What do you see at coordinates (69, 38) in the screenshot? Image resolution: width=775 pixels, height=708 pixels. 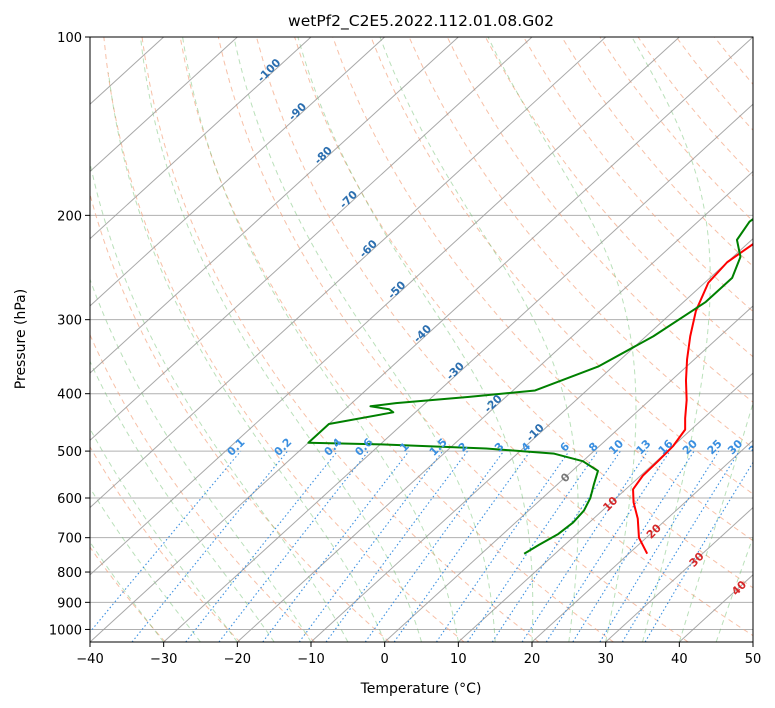 I see `y-tick-label: 100` at bounding box center [69, 38].